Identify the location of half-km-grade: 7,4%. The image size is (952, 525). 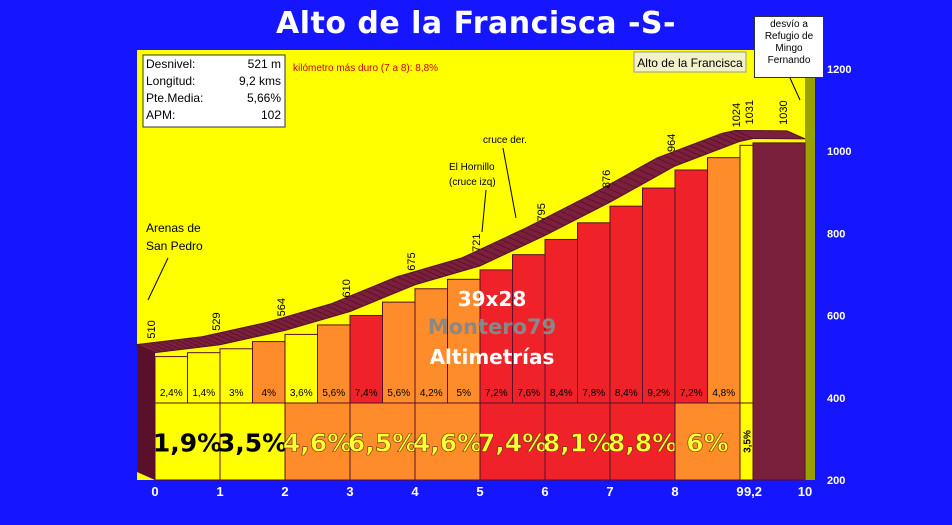
(366, 393).